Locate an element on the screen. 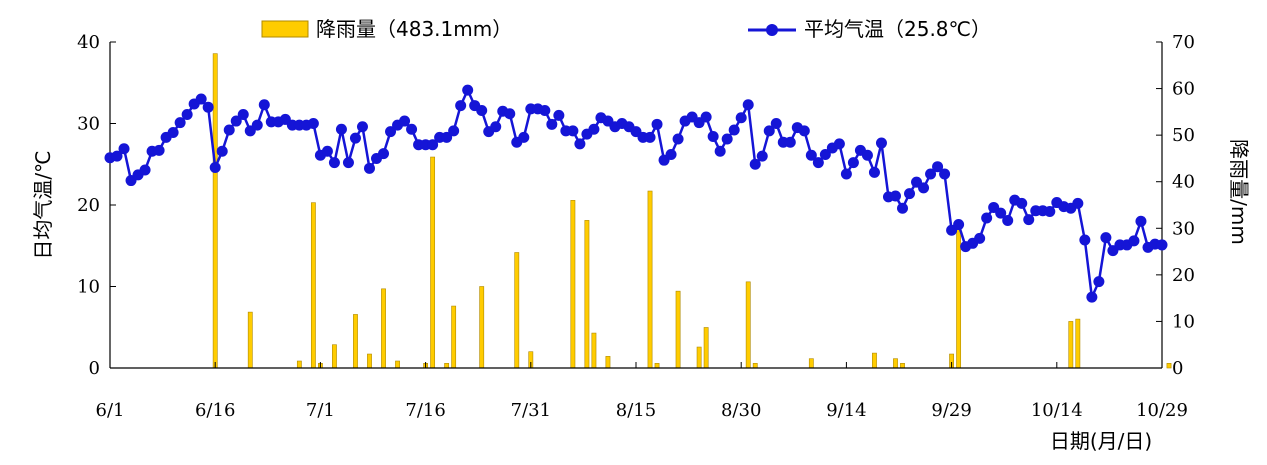 This screenshot has width=1267, height=465. y-left-tick-label: 20 is located at coordinates (88, 205).